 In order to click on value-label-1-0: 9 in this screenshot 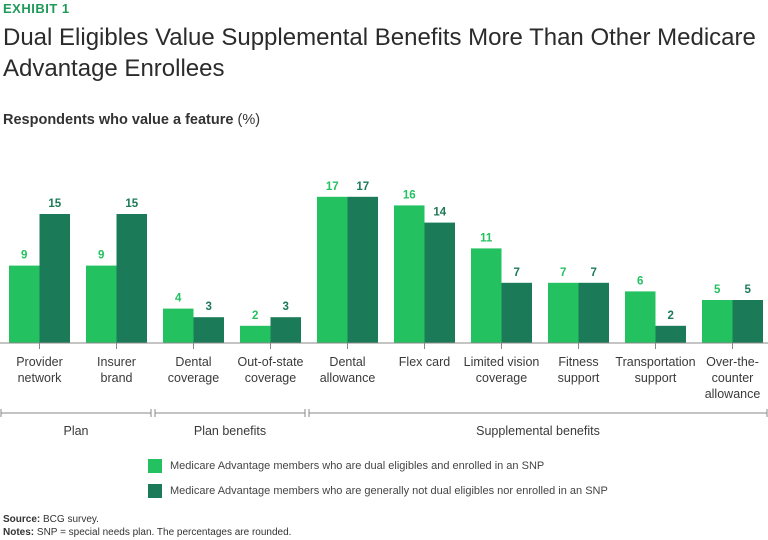, I will do `click(24, 256)`.